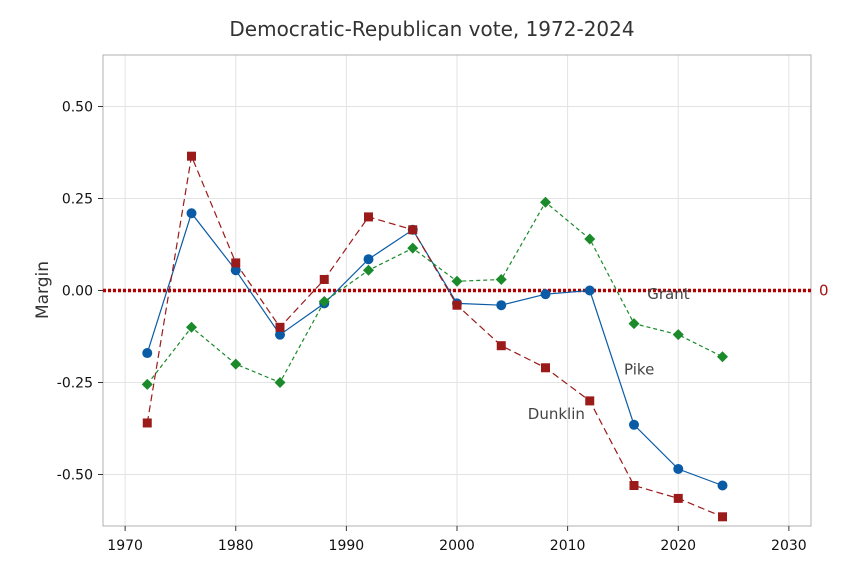 The width and height of the screenshot is (864, 576). Describe the element at coordinates (824, 291) in the screenshot. I see `reference-line-label: 0` at that location.